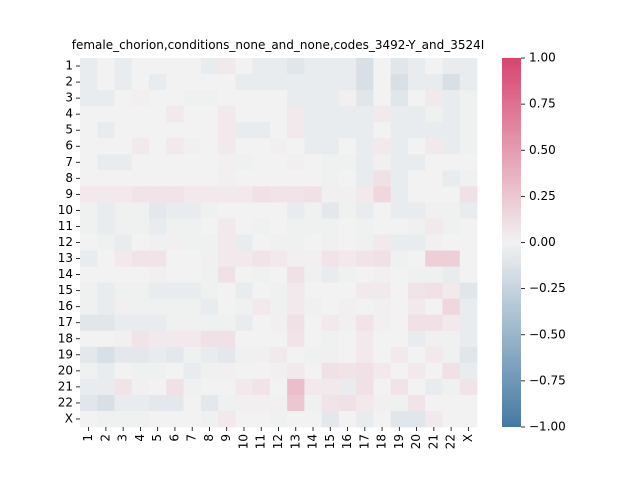 The height and width of the screenshot is (485, 640). Describe the element at coordinates (69, 66) in the screenshot. I see `y-tick-label: 1` at that location.